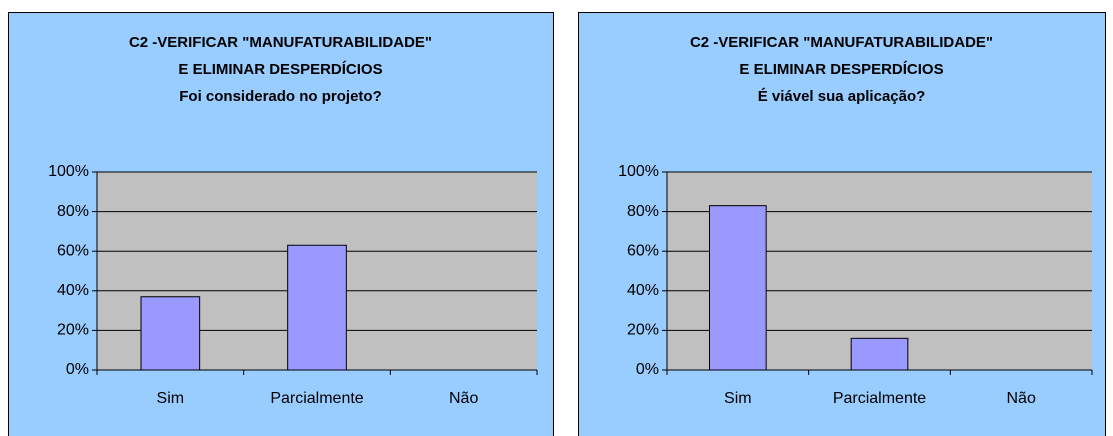 This screenshot has height=436, width=1113. Describe the element at coordinates (280, 96) in the screenshot. I see `chart-title: Foi considerado no projeto?` at that location.